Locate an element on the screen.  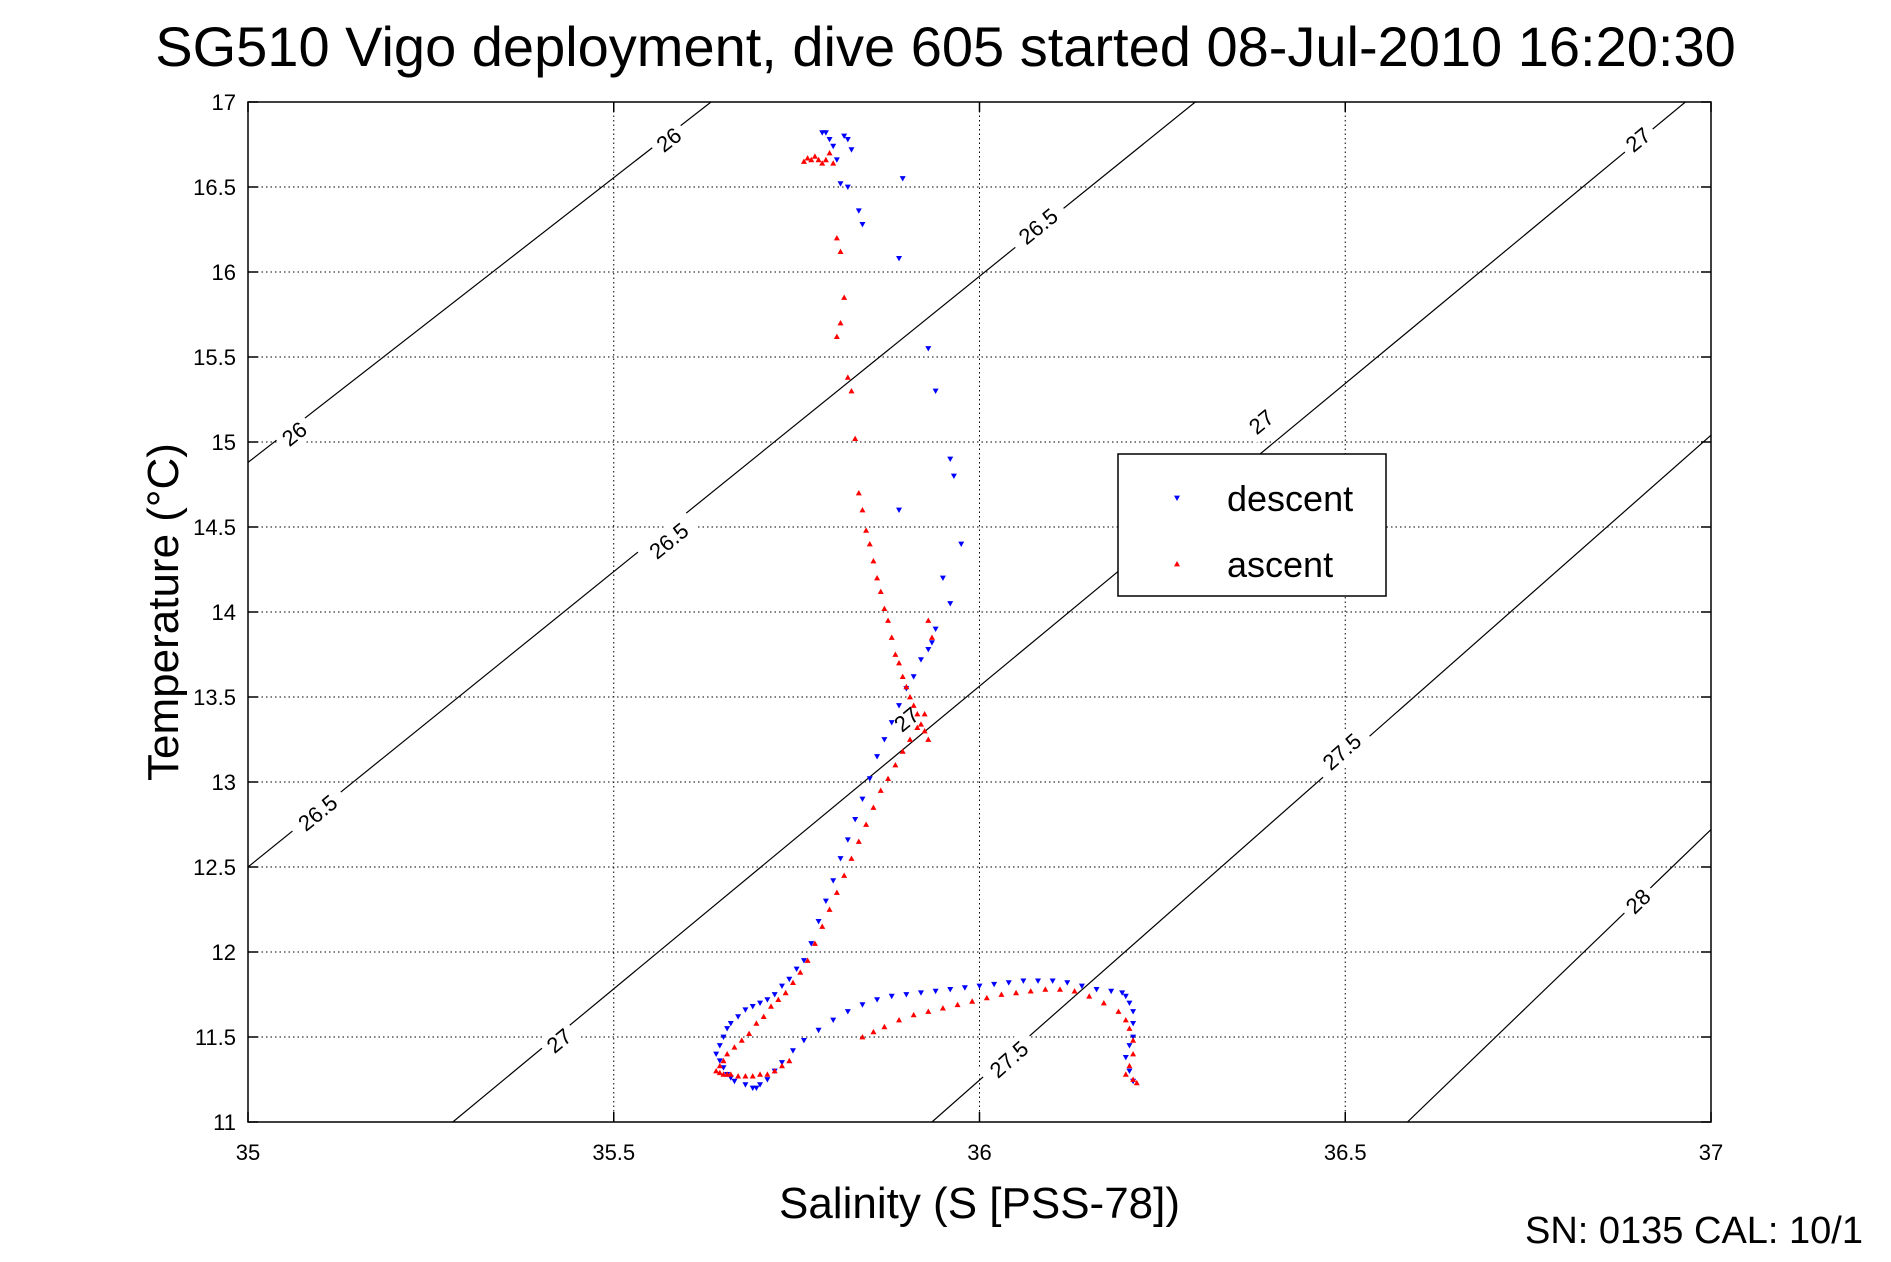
footer-calibration-text: SN: 0135 CAL: 10/1 is located at coordinates (1694, 1231).